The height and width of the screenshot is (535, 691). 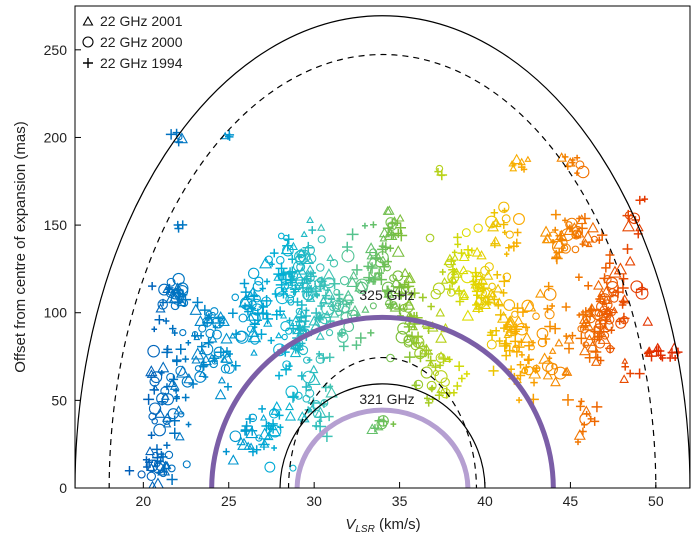 What do you see at coordinates (400, 501) in the screenshot?
I see `x-tick-label: 35` at bounding box center [400, 501].